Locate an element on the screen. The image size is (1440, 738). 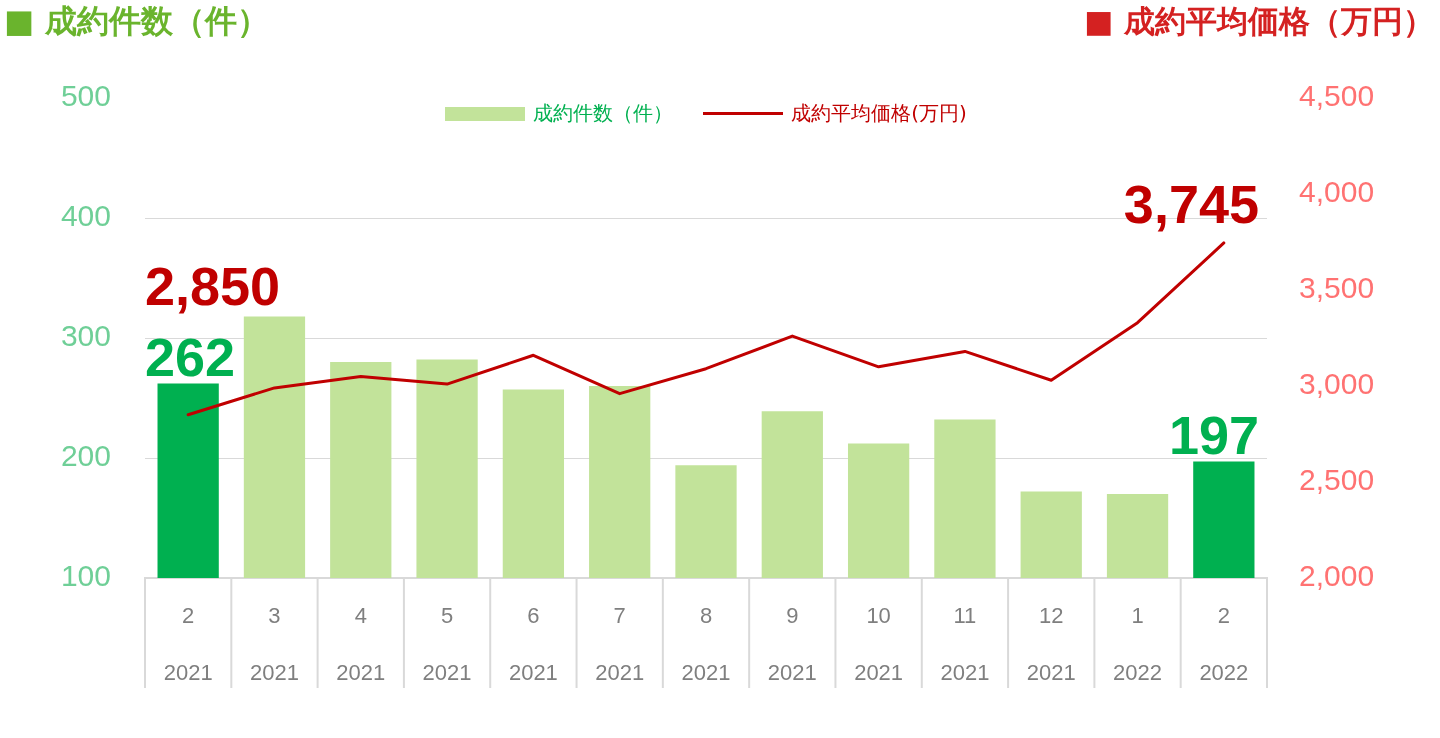
y2-tick-label: 2,000 is located at coordinates (1337, 576).